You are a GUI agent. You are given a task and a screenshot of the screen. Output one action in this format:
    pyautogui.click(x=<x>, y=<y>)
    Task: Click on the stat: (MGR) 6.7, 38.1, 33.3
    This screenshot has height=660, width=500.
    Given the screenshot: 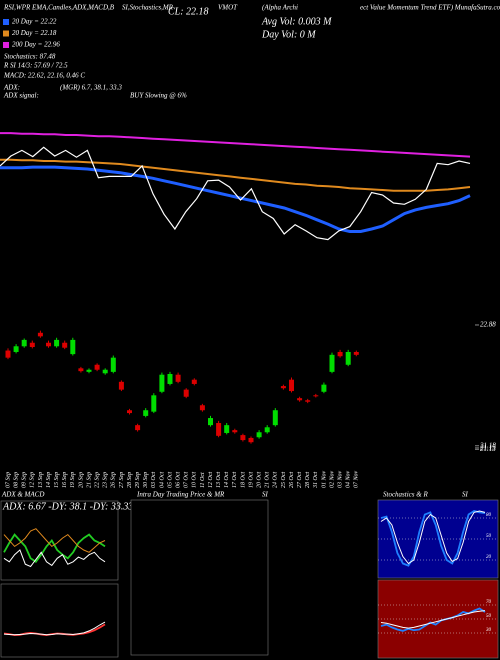 What is the action you would take?
    pyautogui.click(x=91, y=88)
    